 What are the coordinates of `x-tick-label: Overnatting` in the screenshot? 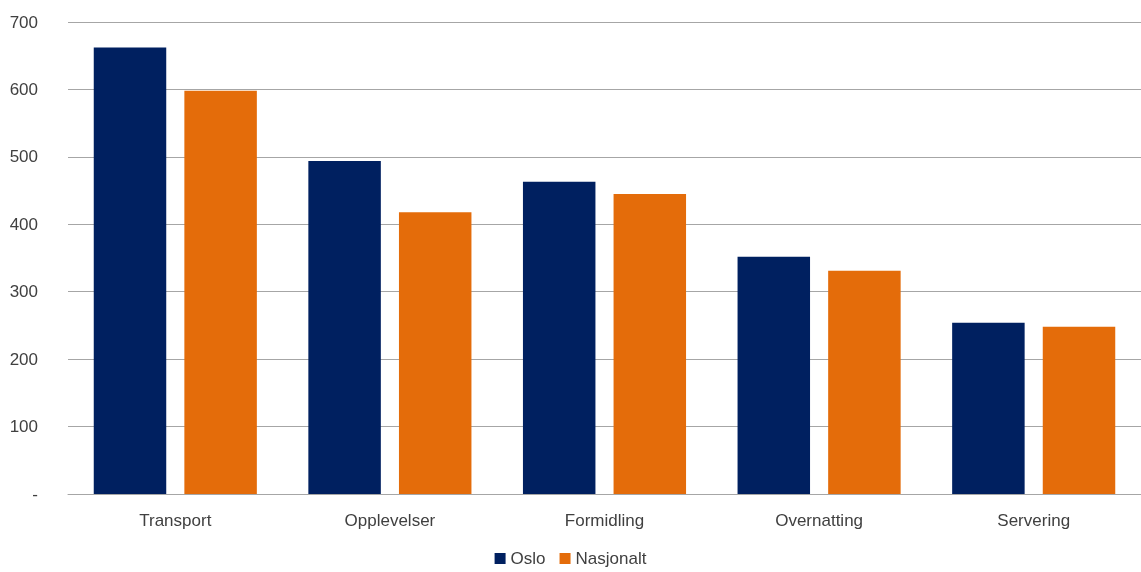 It's located at (819, 520).